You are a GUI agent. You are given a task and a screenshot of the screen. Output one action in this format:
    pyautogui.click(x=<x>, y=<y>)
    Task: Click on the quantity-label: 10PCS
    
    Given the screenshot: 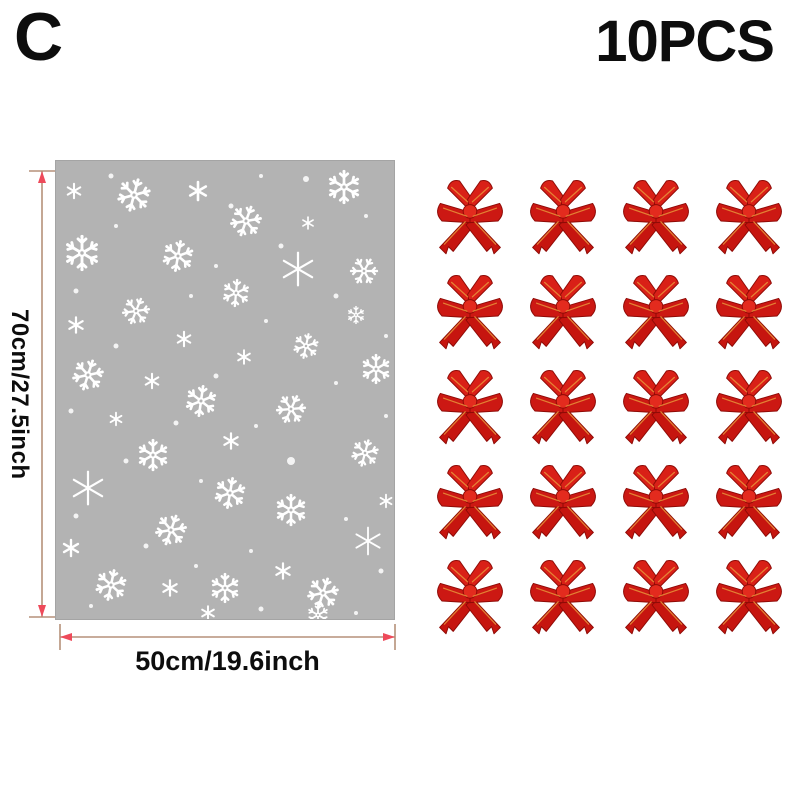 What is the action you would take?
    pyautogui.click(x=685, y=41)
    